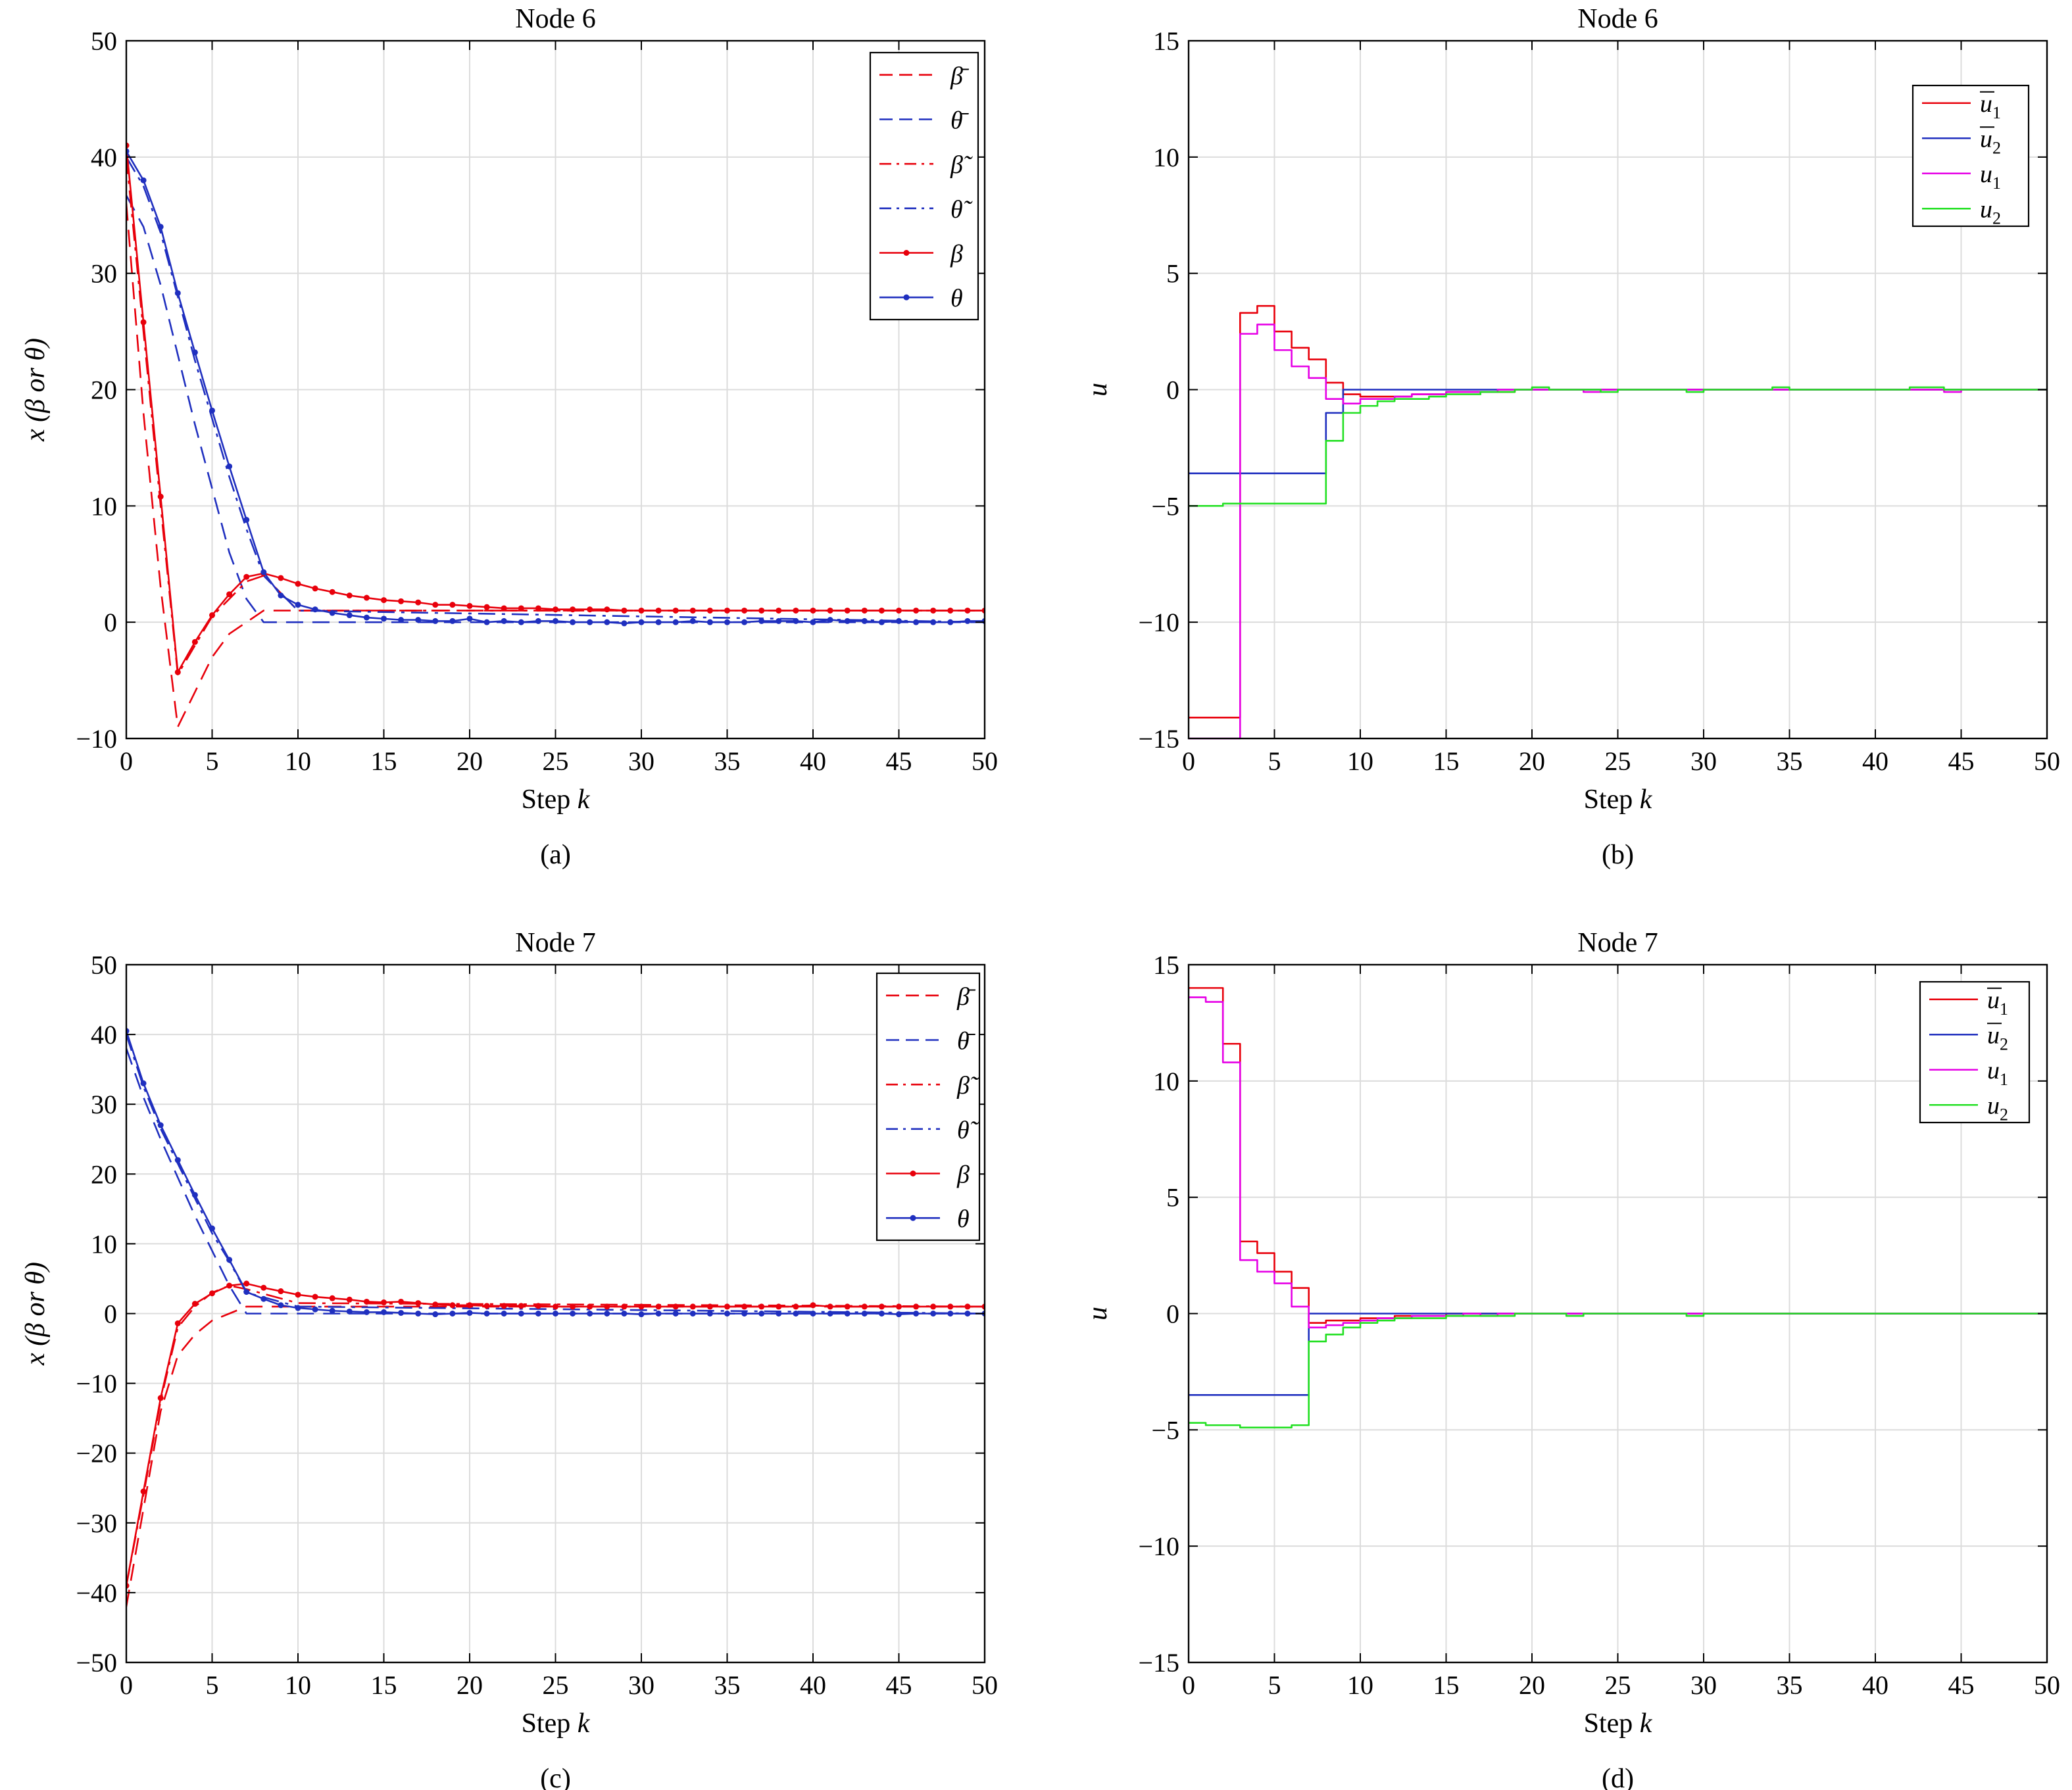 This screenshot has height=1790, width=2072. What do you see at coordinates (1617, 943) in the screenshot?
I see `panel-title: Node 7` at bounding box center [1617, 943].